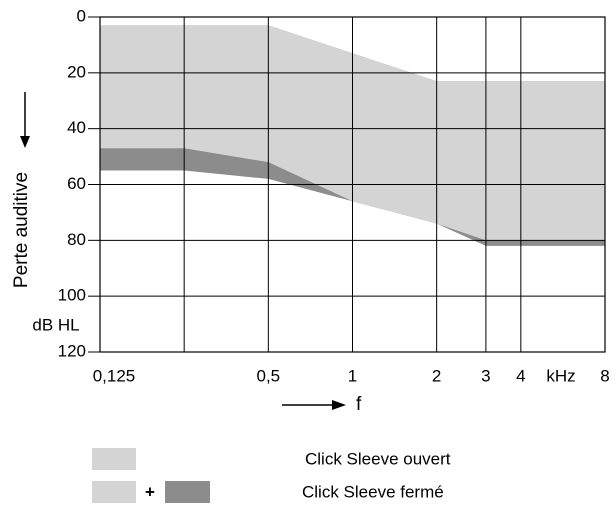 Image resolution: width=616 pixels, height=509 pixels. Describe the element at coordinates (485, 375) in the screenshot. I see `x-tick-label: 3` at that location.